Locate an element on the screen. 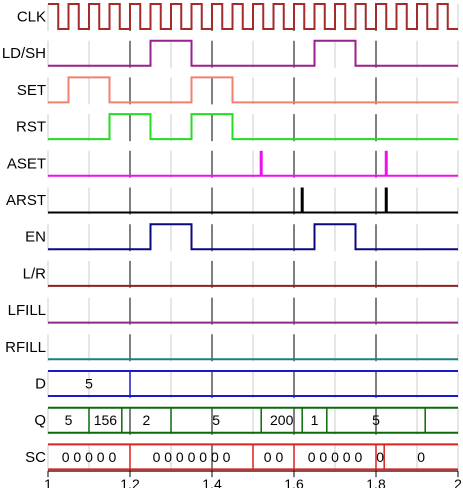 This screenshot has width=463, height=488. signal-label-ldsh: LD/SH is located at coordinates (24, 53).